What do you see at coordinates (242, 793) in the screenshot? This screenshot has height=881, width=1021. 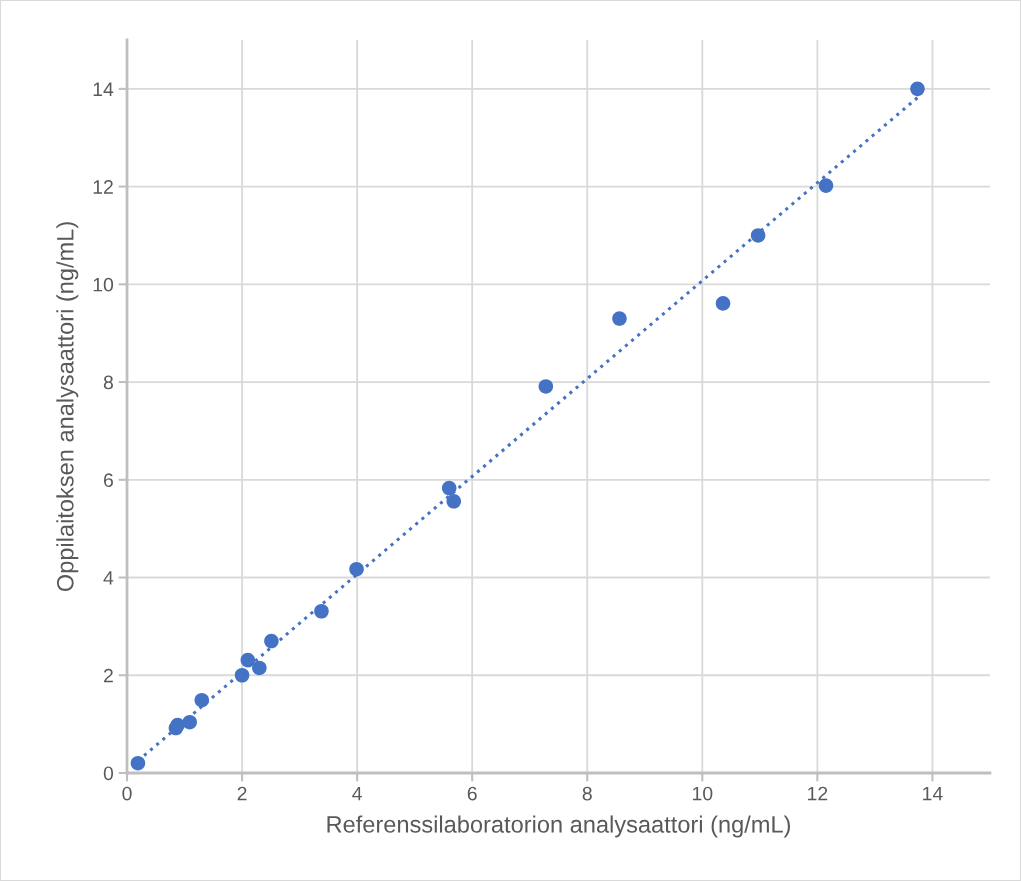 I see `x-tick-label: 2` at bounding box center [242, 793].